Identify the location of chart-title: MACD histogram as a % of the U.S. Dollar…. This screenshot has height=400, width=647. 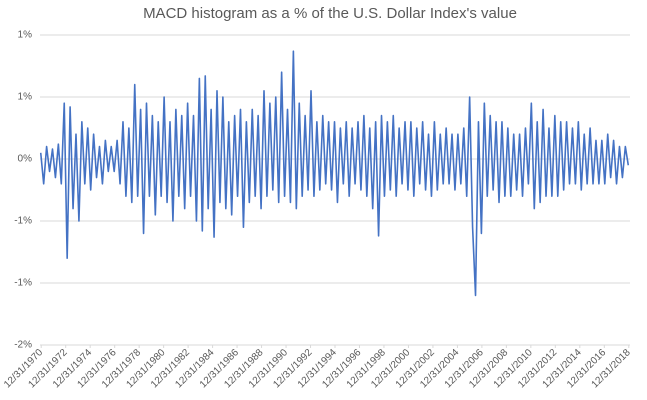
(330, 13).